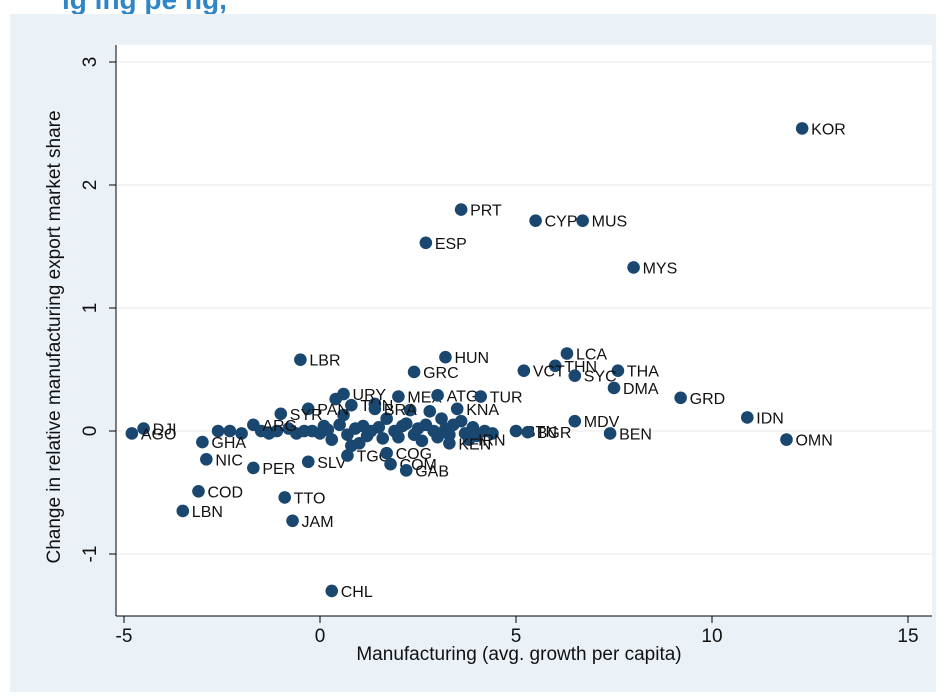 This screenshot has width=946, height=698. What do you see at coordinates (602, 422) in the screenshot?
I see `point-label: MDV` at bounding box center [602, 422].